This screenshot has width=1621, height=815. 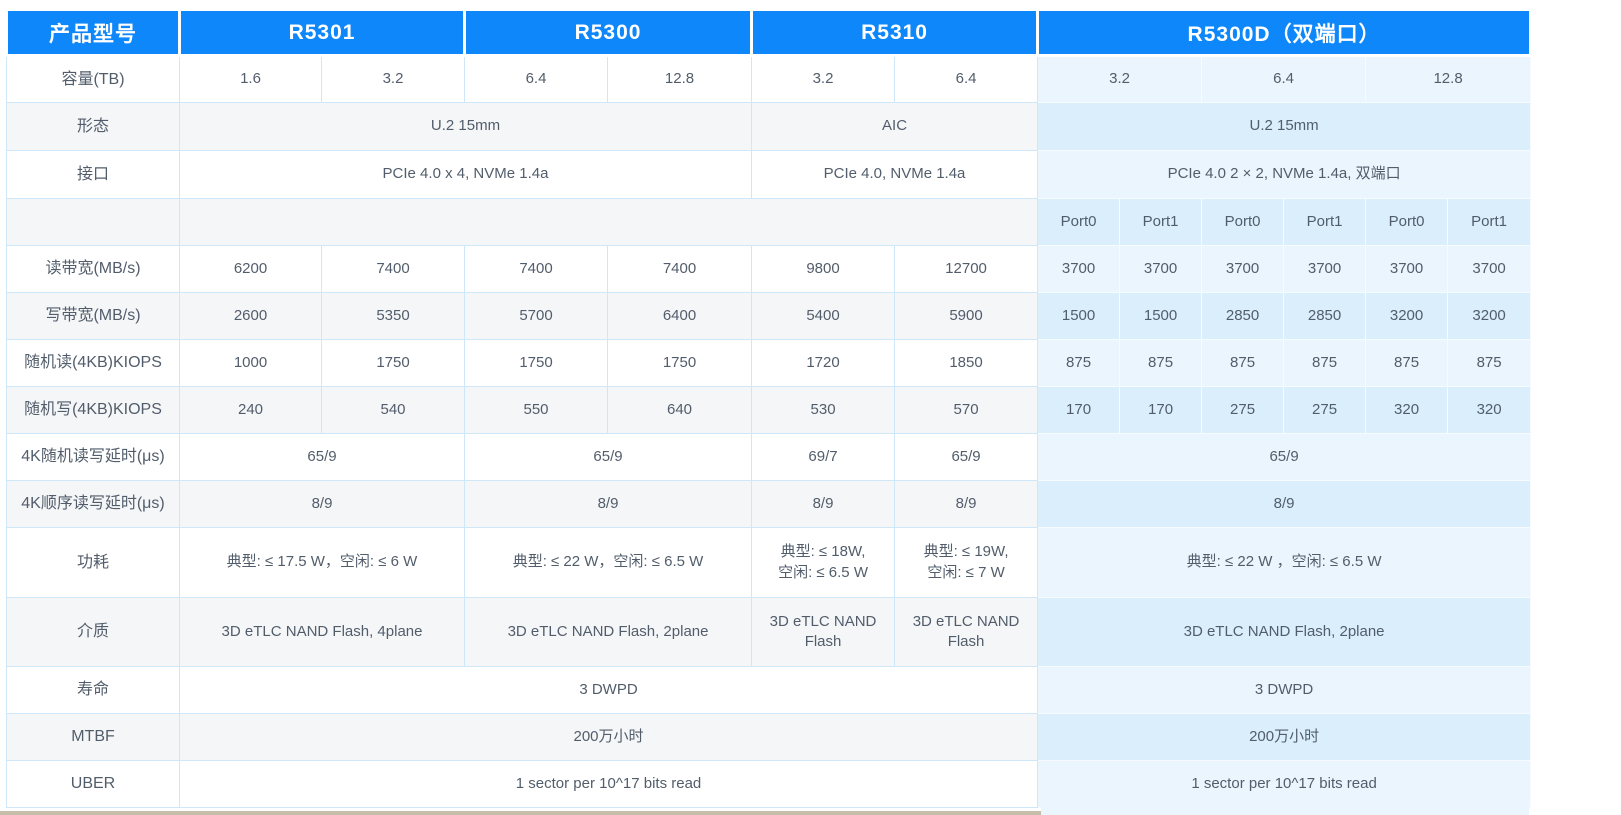 I want to click on rand-write-cell: 550, so click(x=536, y=410).